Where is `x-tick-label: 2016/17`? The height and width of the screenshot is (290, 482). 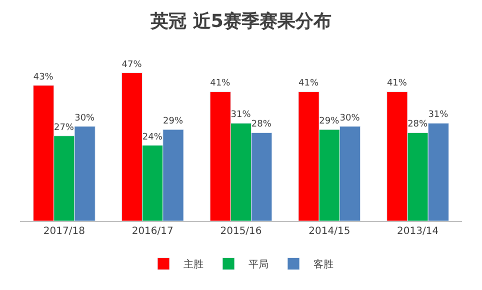
x-tick-label: 2016/17 is located at coordinates (153, 231).